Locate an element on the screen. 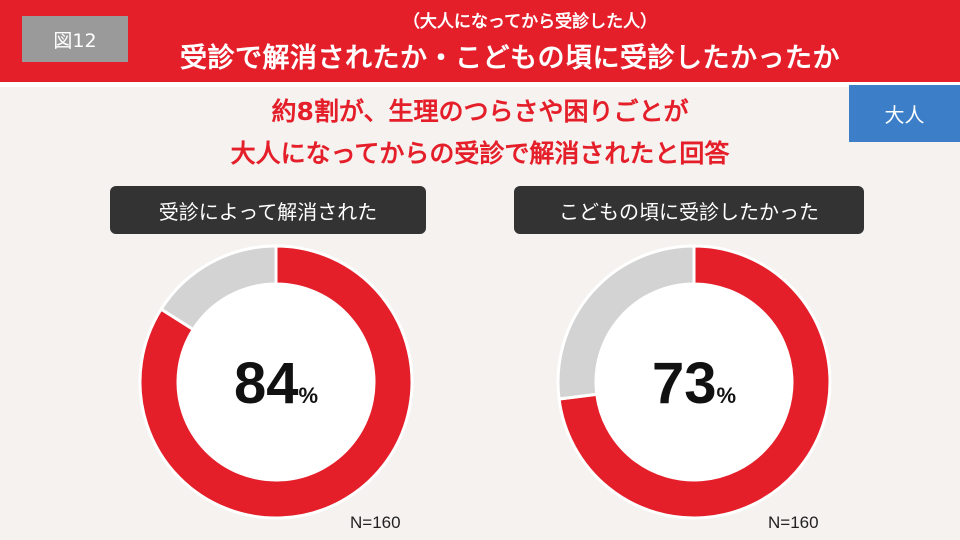  donut-chart-wanted-as-child is located at coordinates (694, 382).